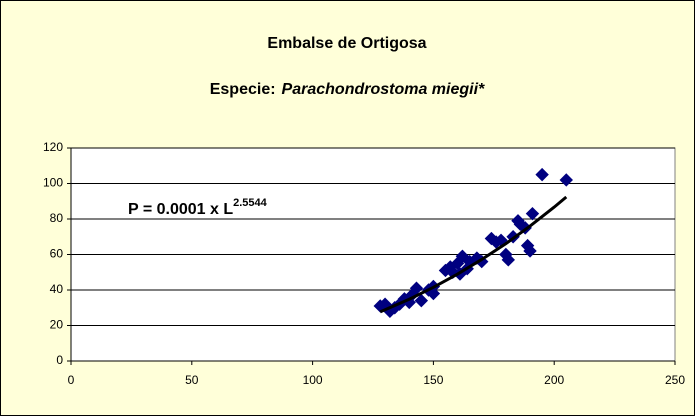 This screenshot has width=695, height=416. What do you see at coordinates (57, 254) in the screenshot?
I see `y-tick-label: 60` at bounding box center [57, 254].